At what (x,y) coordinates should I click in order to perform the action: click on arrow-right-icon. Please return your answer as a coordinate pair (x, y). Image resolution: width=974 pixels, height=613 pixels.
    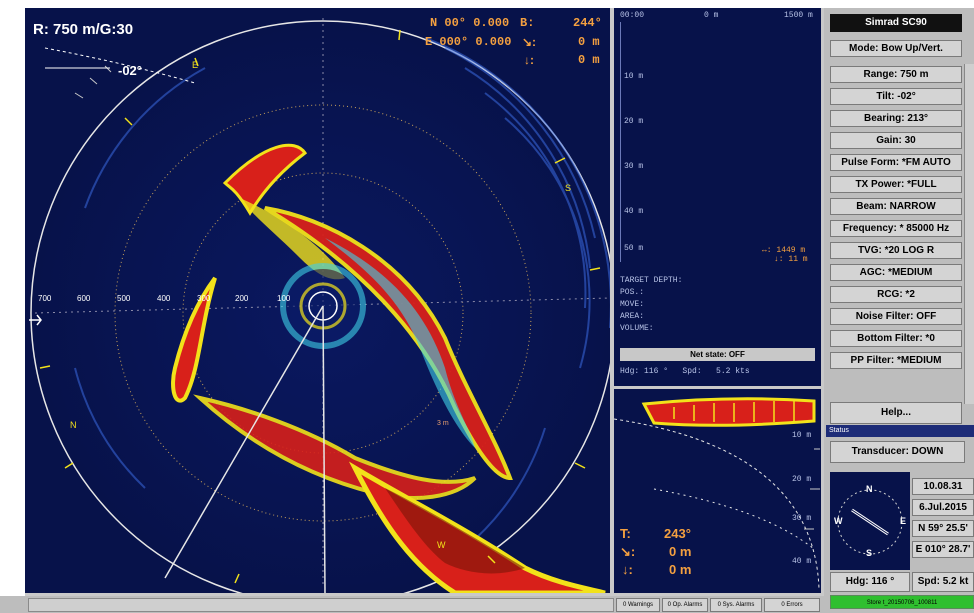
    Looking at the image, I should click on (35, 320).